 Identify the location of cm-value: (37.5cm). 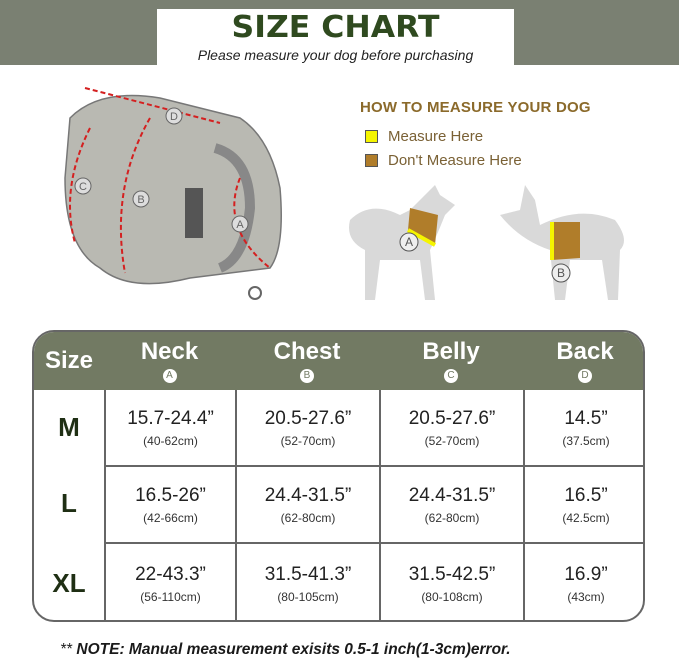
(586, 440).